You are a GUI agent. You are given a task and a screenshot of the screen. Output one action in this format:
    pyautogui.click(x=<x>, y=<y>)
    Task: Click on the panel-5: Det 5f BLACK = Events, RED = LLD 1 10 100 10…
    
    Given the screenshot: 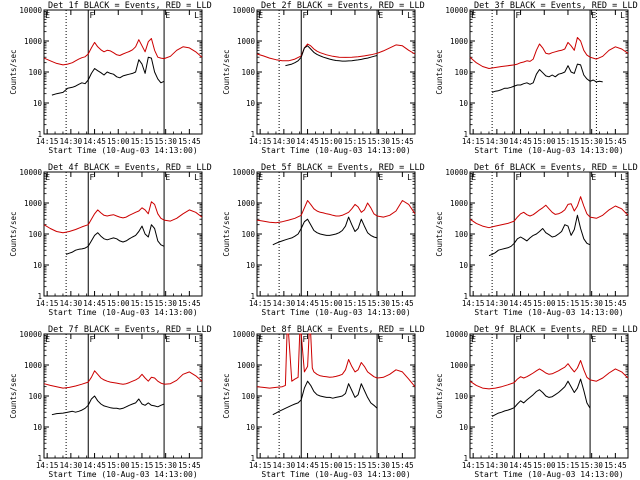 What is the action you would take?
    pyautogui.click(x=323, y=240)
    